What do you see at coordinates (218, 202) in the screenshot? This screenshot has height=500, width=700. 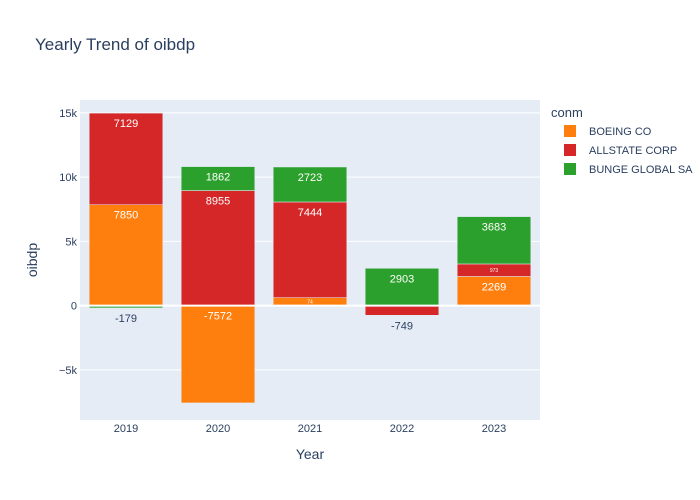 I see `bar-label: 8955` at bounding box center [218, 202].